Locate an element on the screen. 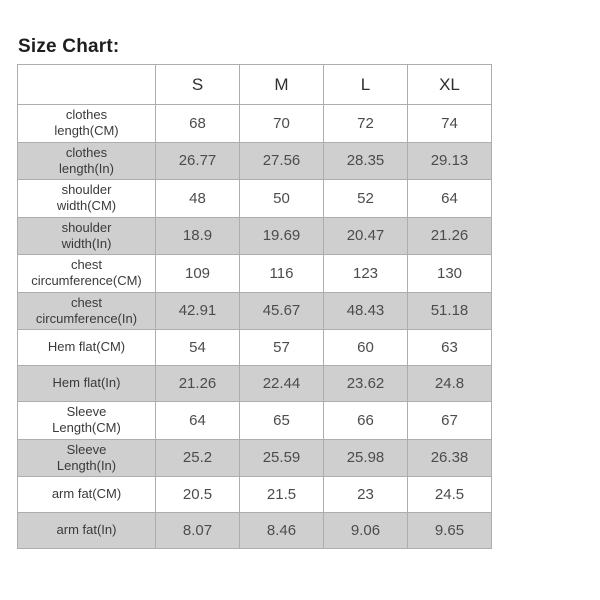 This screenshot has width=600, height=600. value-cell: 18.9 is located at coordinates (197, 235).